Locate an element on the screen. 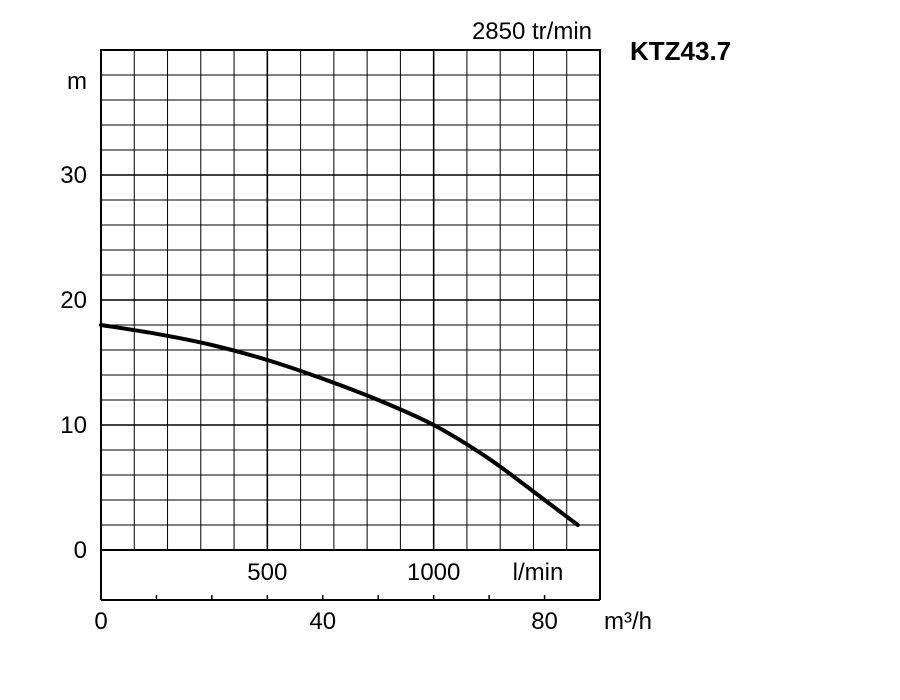 The width and height of the screenshot is (900, 700). x-axis-label-m3h: m³/h is located at coordinates (628, 621).